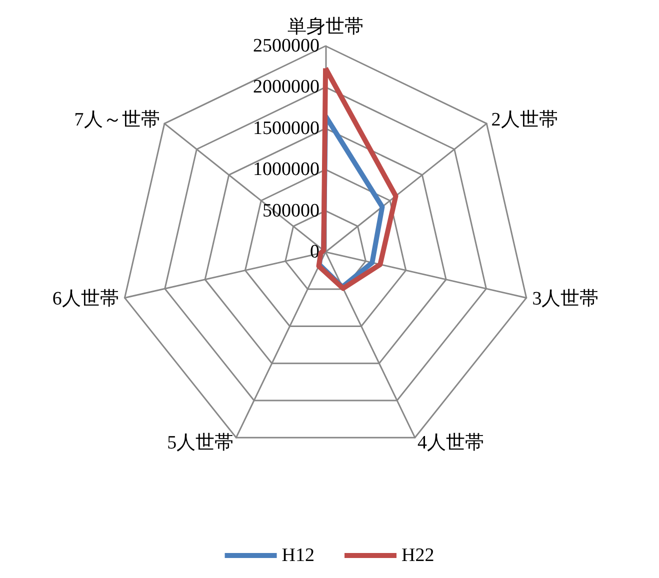 This screenshot has height=578, width=659. Describe the element at coordinates (286, 169) in the screenshot. I see `y-tick-label: 1000000` at that location.